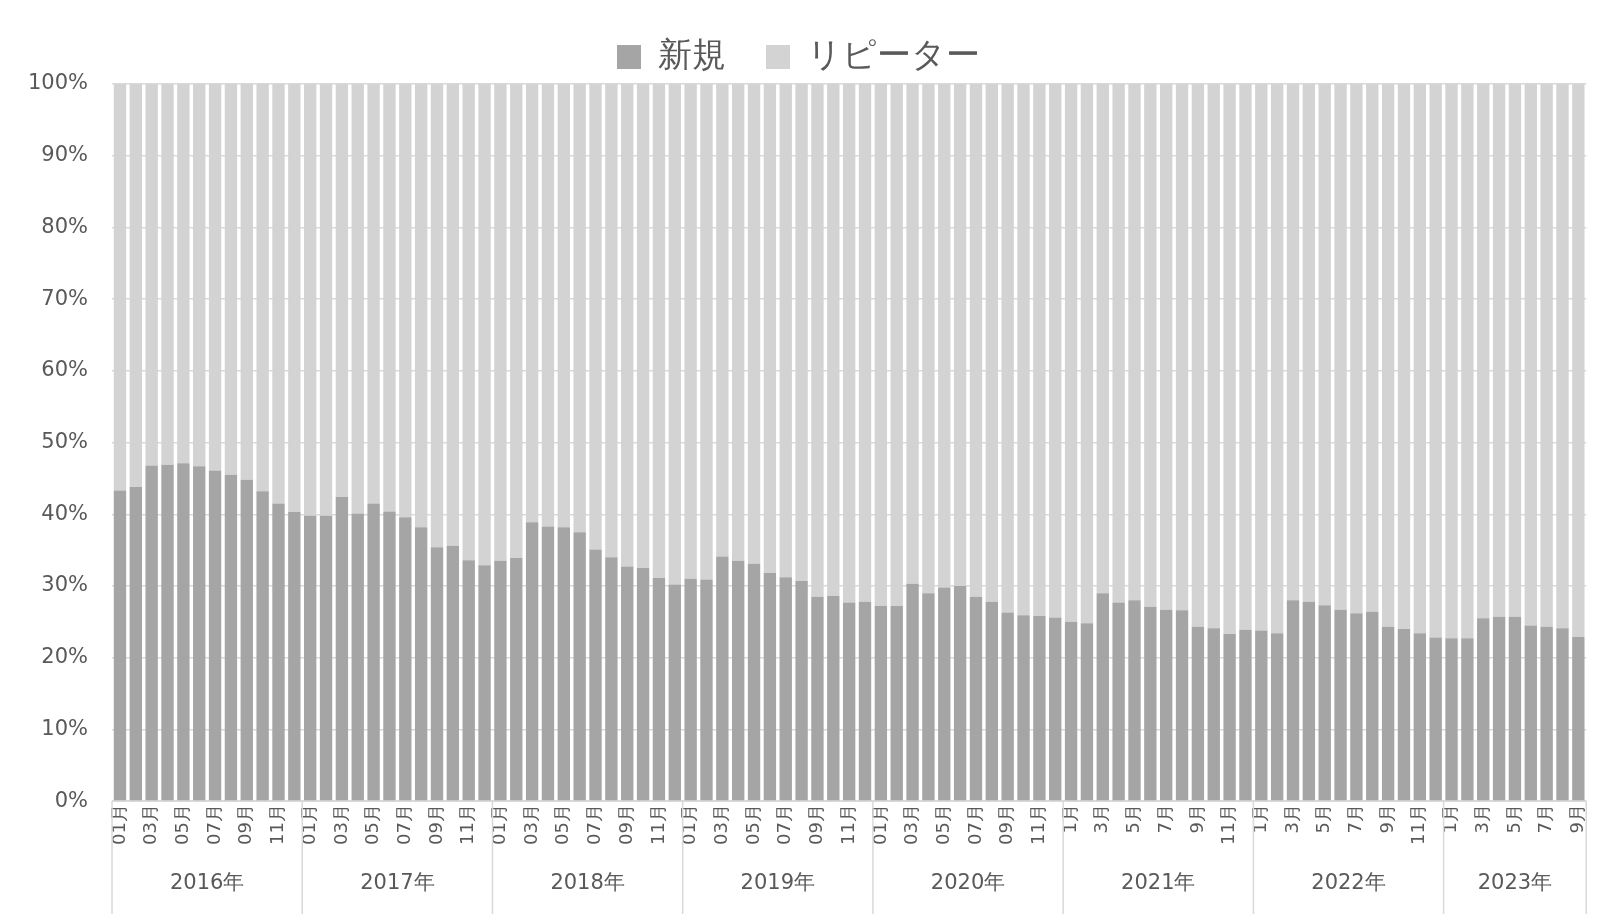 The height and width of the screenshot is (918, 1603). I want to click on y-tick-label: 40%, so click(65, 512).